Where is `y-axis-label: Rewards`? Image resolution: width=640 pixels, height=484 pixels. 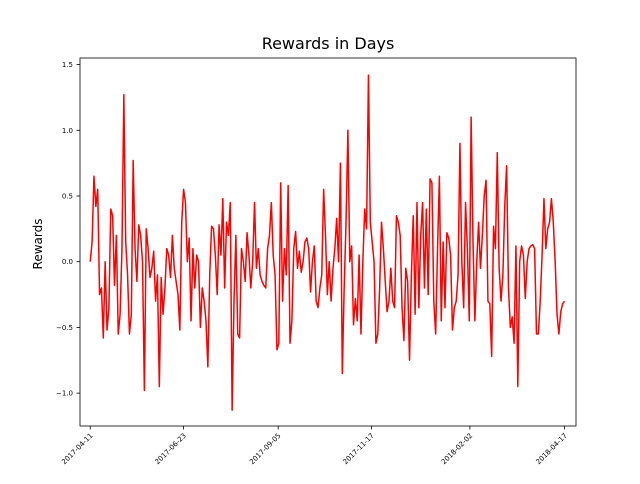 y-axis-label: Rewards is located at coordinates (38, 244).